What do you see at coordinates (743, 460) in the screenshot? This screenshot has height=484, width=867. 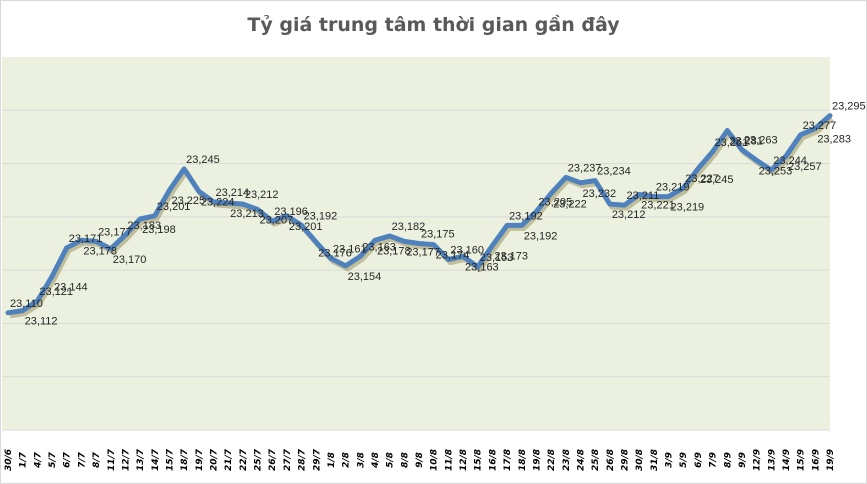 I see `x-tick-label: 9/9` at bounding box center [743, 460].